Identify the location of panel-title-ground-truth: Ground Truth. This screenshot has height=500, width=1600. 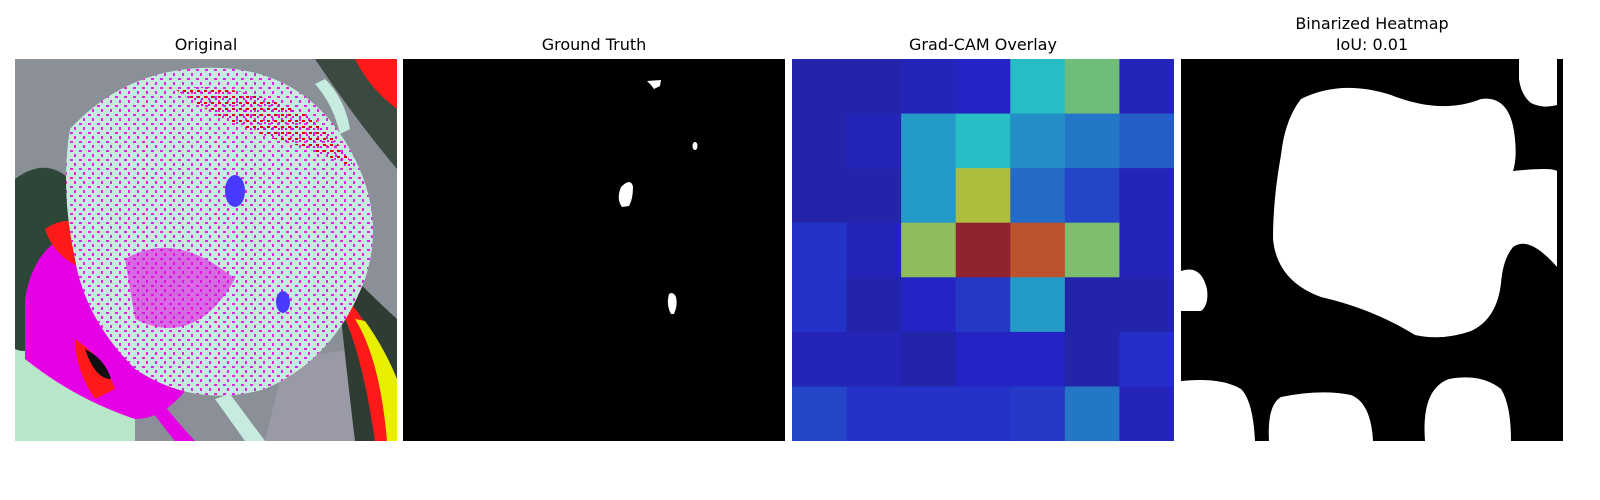
(594, 44).